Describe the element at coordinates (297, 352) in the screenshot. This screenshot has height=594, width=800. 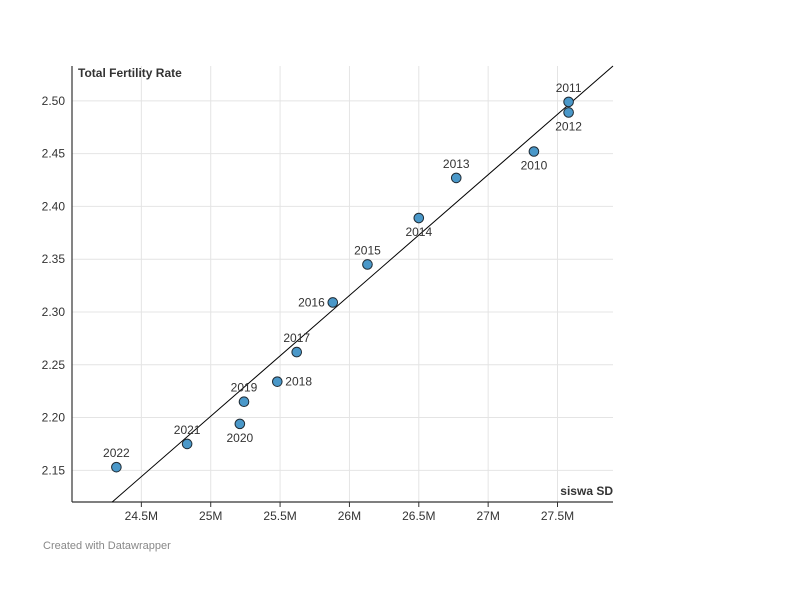
I see `data-point-2017` at that location.